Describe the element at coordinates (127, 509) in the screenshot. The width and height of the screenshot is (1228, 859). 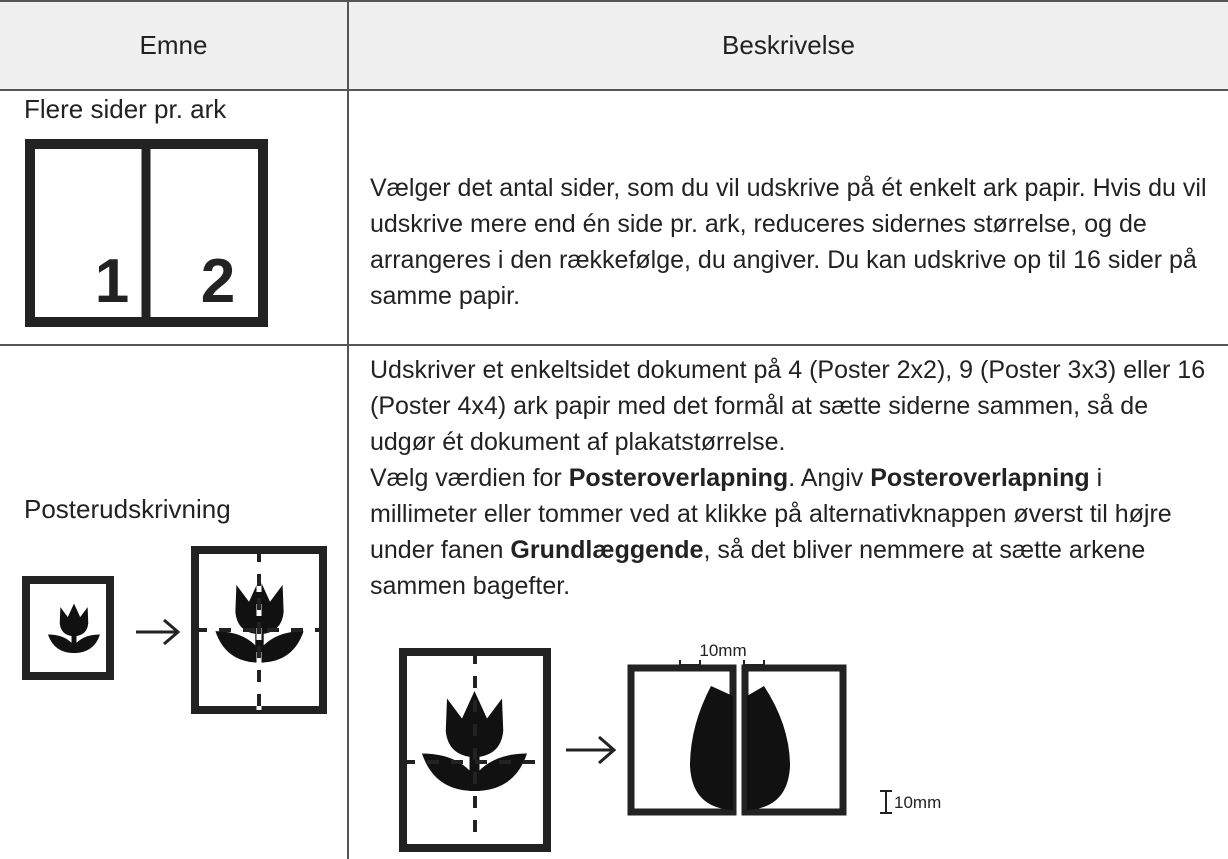
I see `topic: Posterudskrivning` at that location.